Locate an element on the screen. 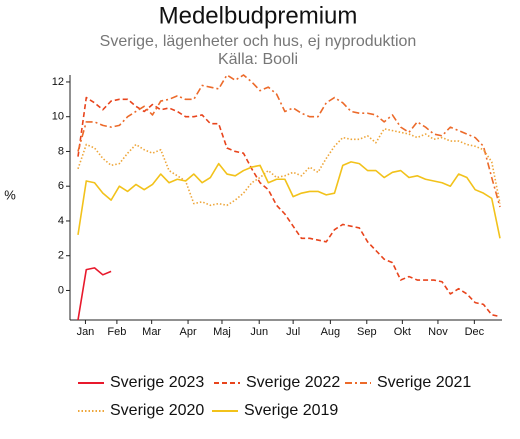 Image resolution: width=520 pixels, height=439 pixels. legend-label: Sverige 2020 is located at coordinates (157, 410).